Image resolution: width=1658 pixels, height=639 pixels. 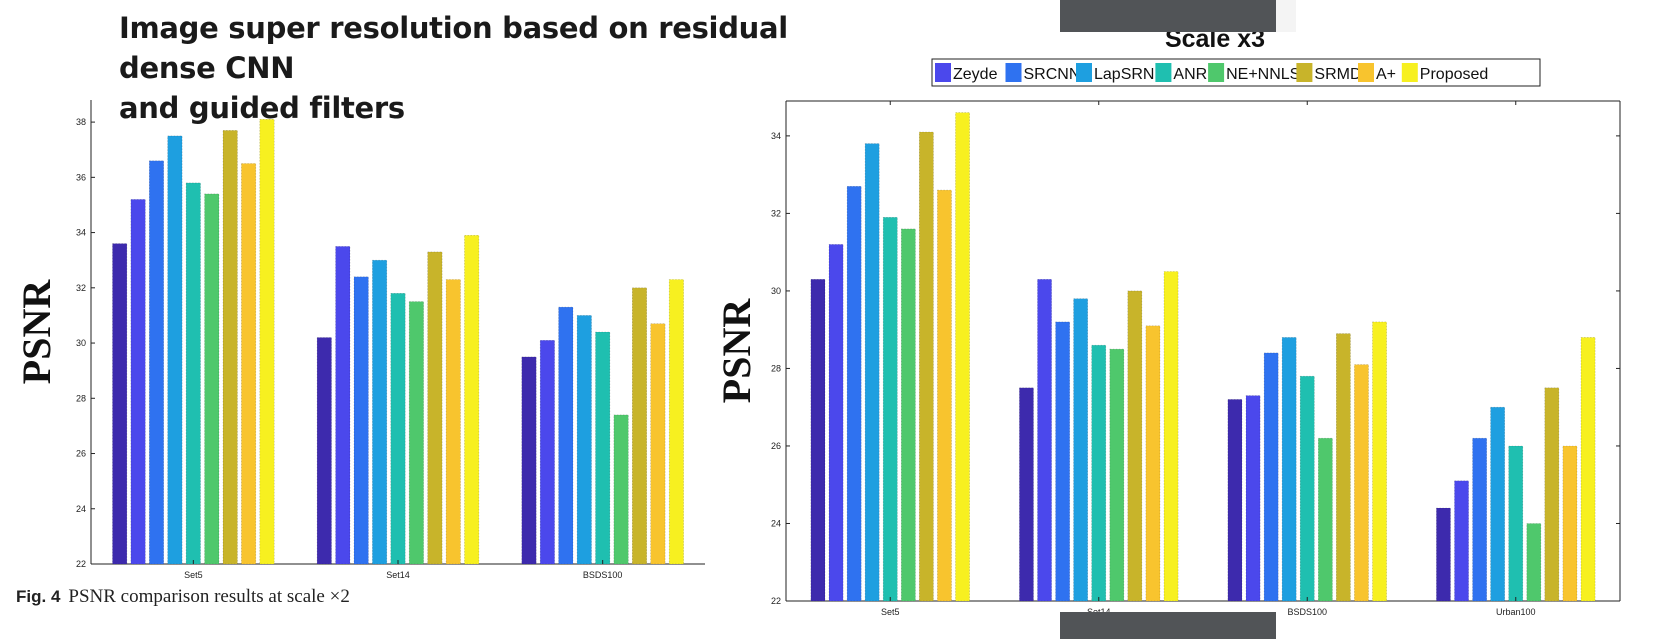 What do you see at coordinates (209, 596) in the screenshot?
I see `figure-caption-text: PSNR comparison results at scale ×2` at bounding box center [209, 596].